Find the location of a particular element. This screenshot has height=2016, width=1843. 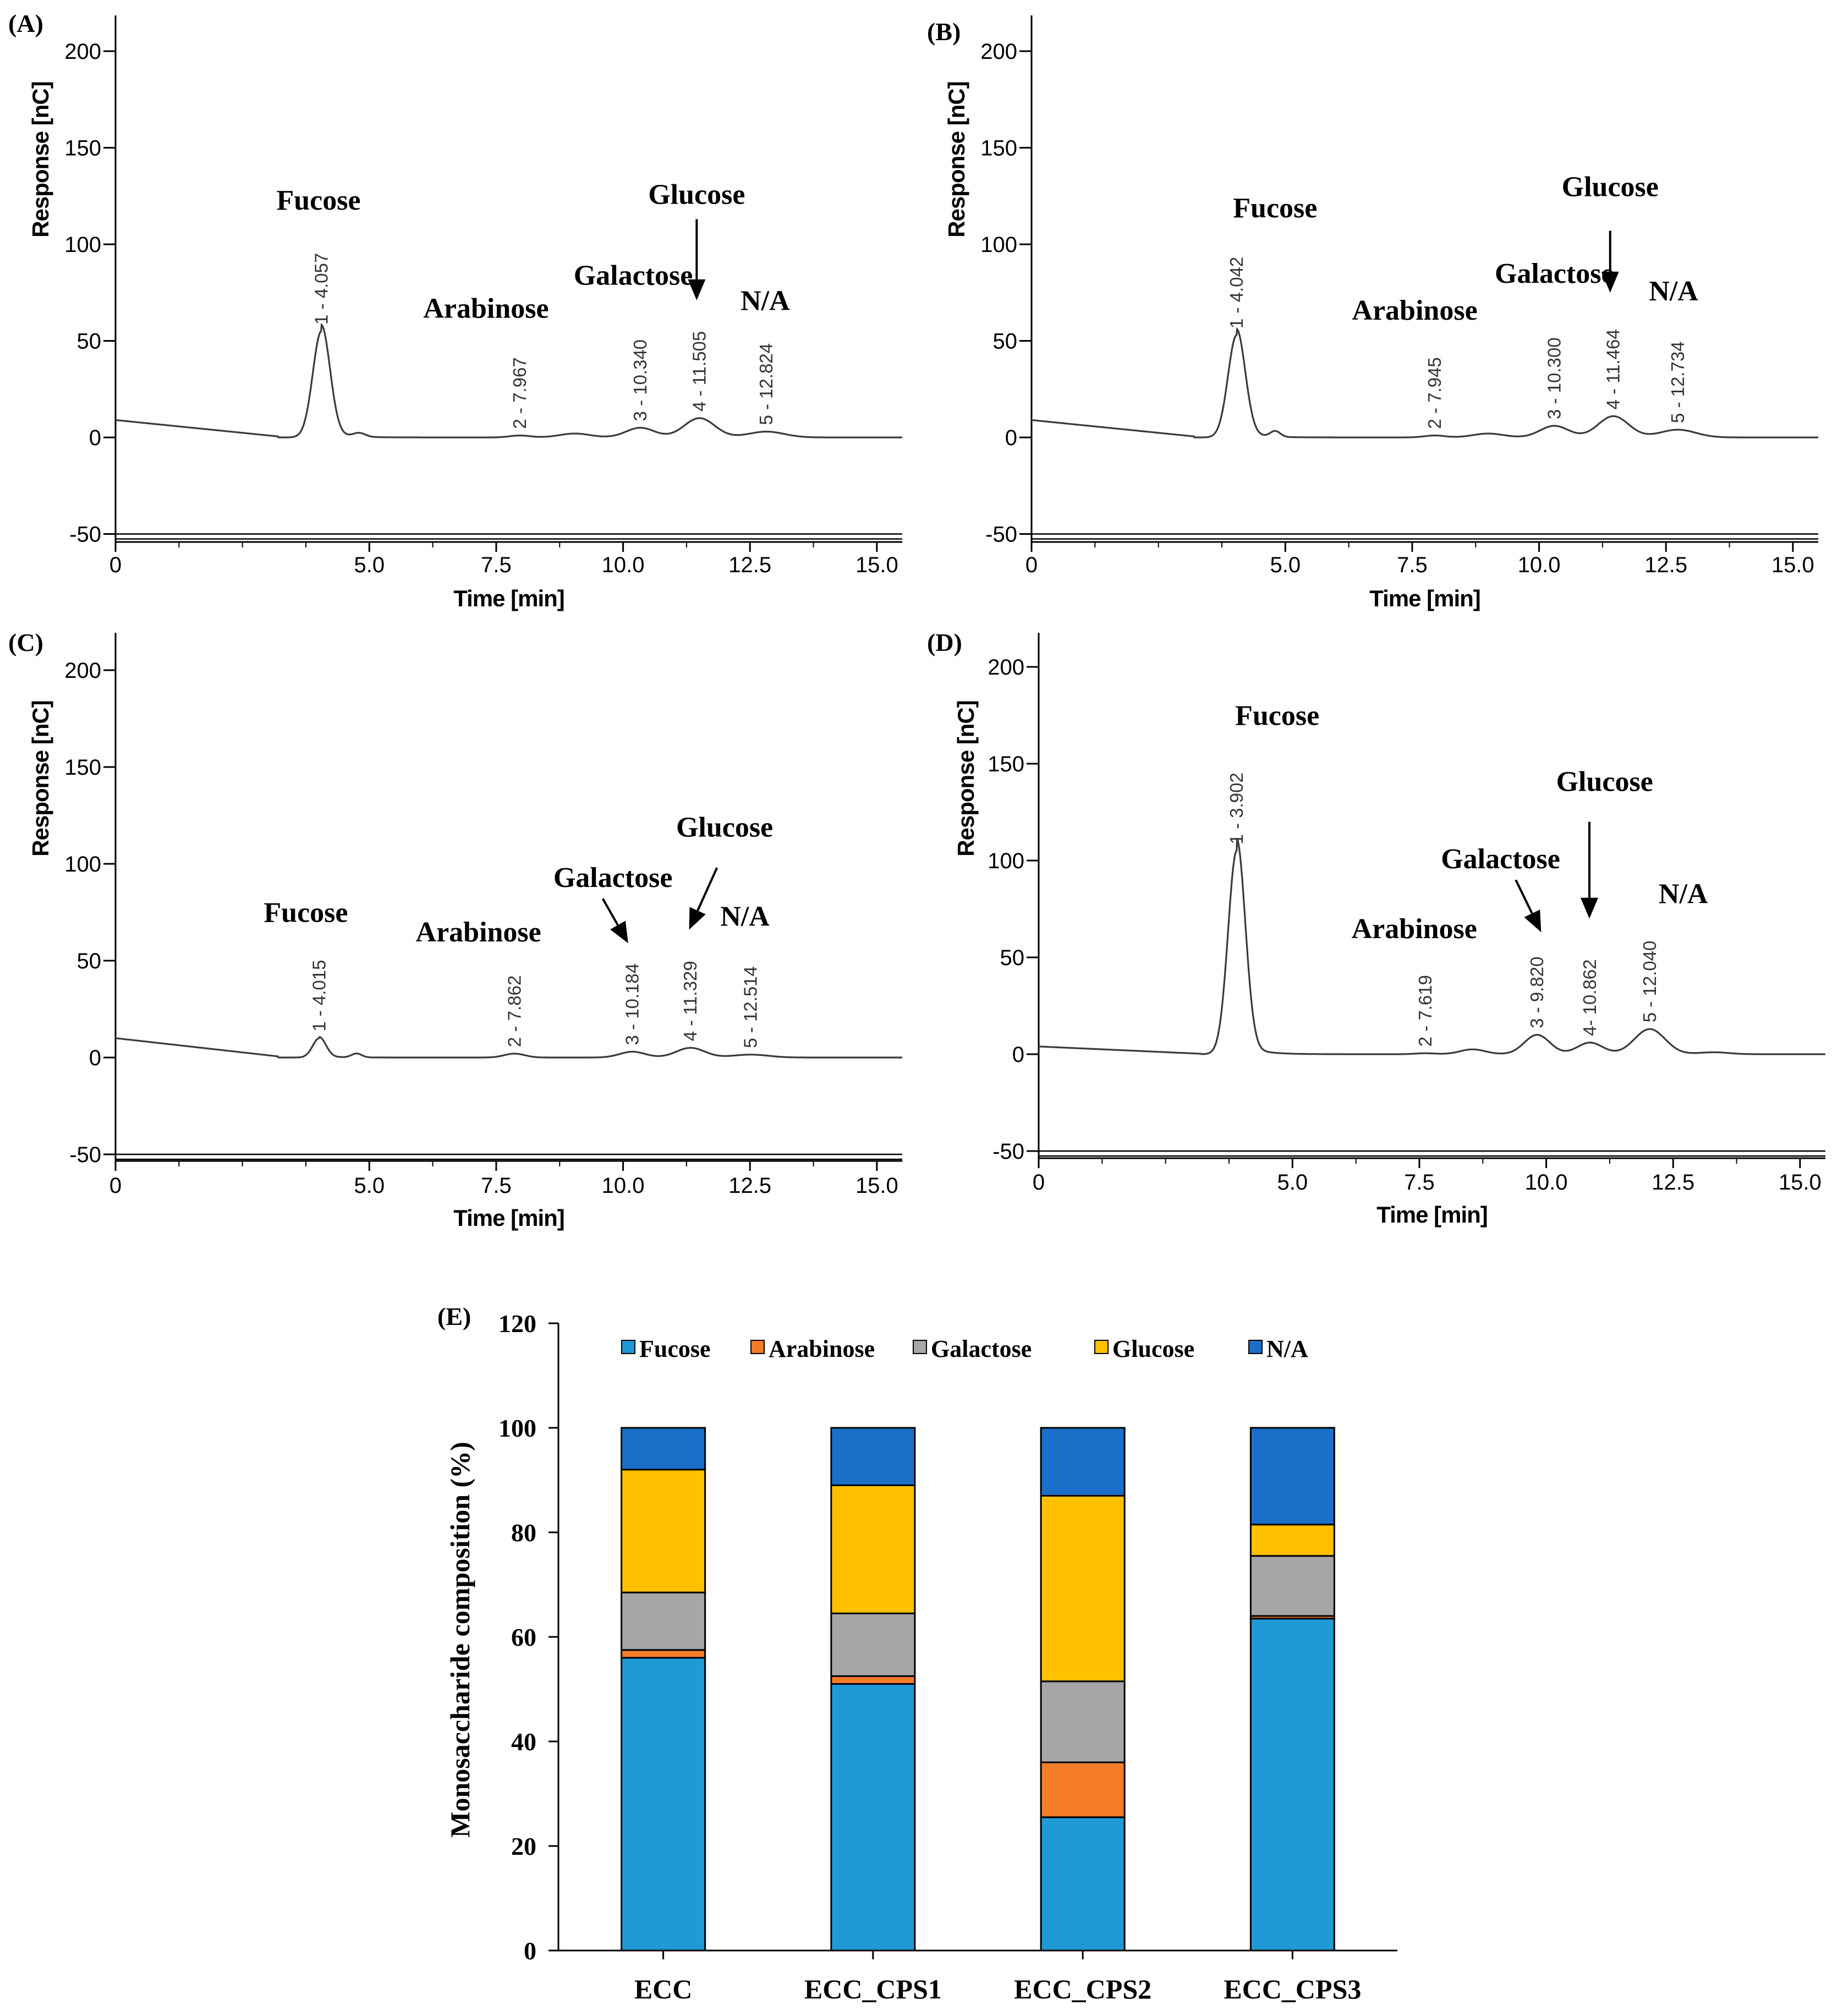

peak-id-label: 5 - 12.514 is located at coordinates (751, 1007).